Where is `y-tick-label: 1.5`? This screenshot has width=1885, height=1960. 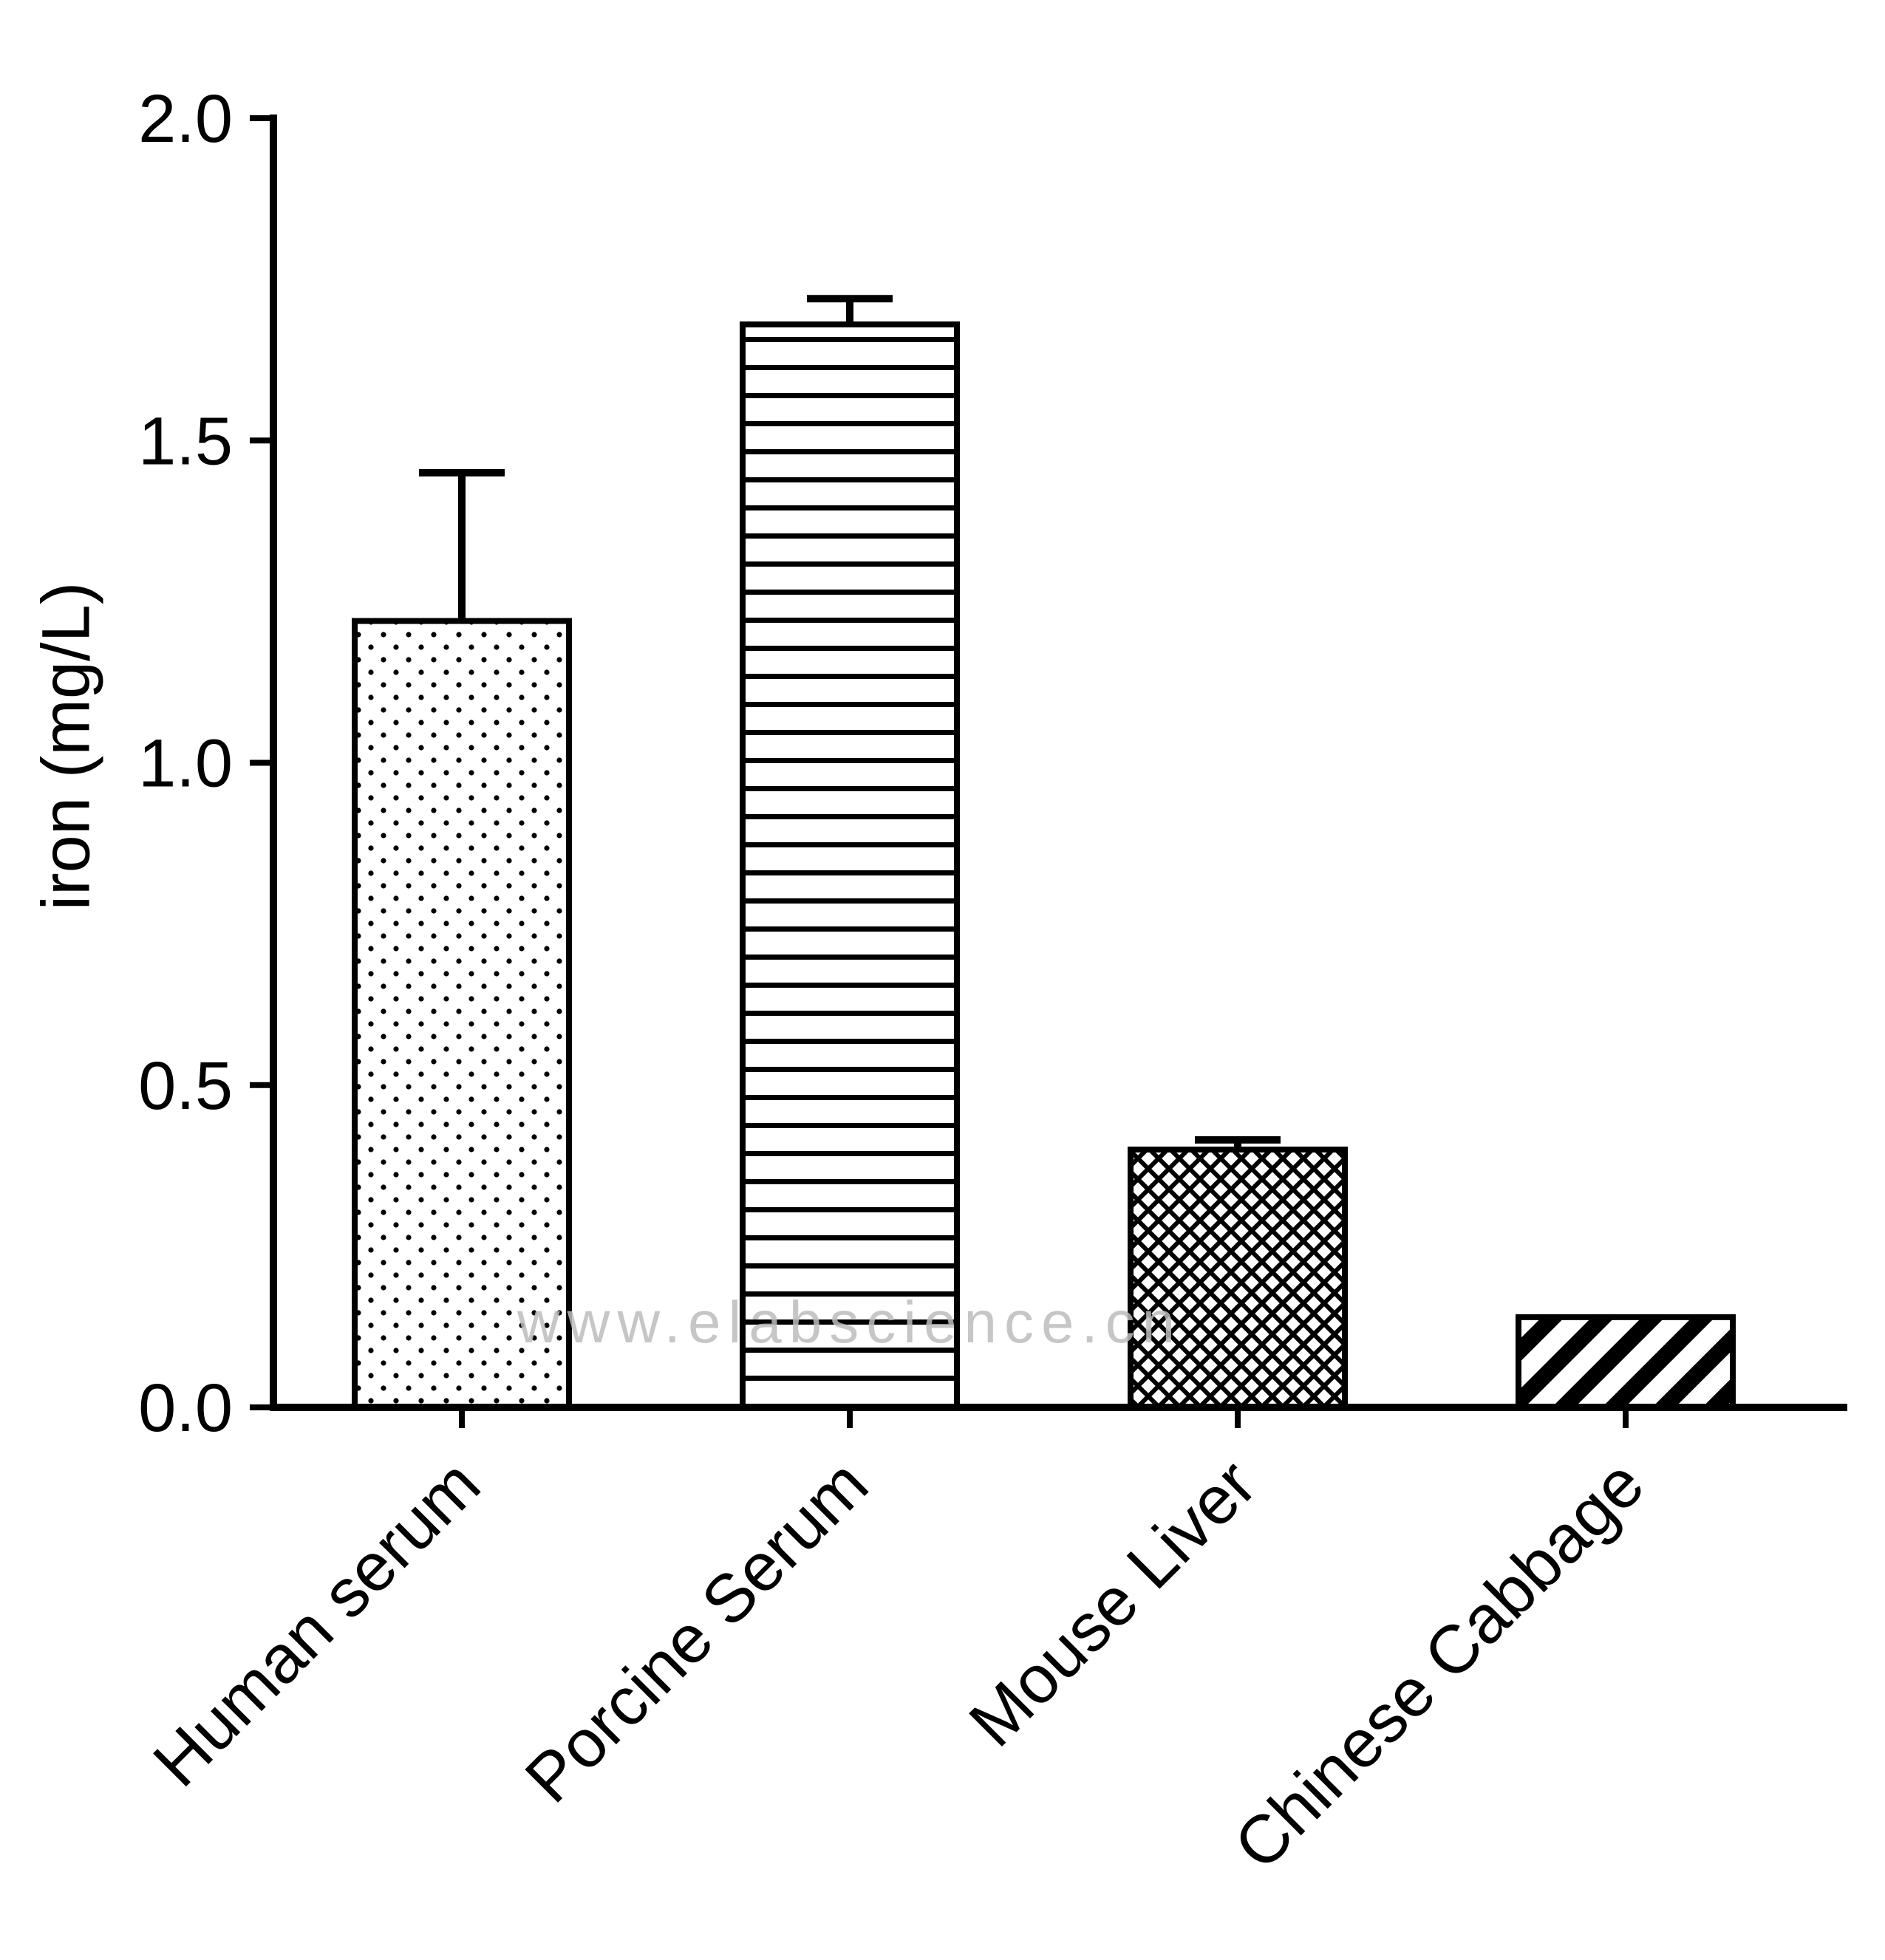 y-tick-label: 1.5 is located at coordinates (185, 441).